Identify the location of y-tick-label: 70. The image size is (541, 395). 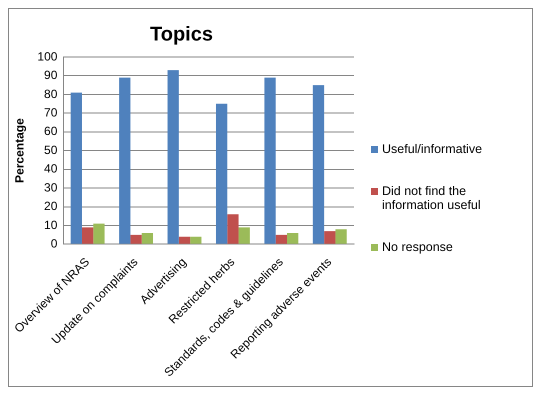
(51, 111).